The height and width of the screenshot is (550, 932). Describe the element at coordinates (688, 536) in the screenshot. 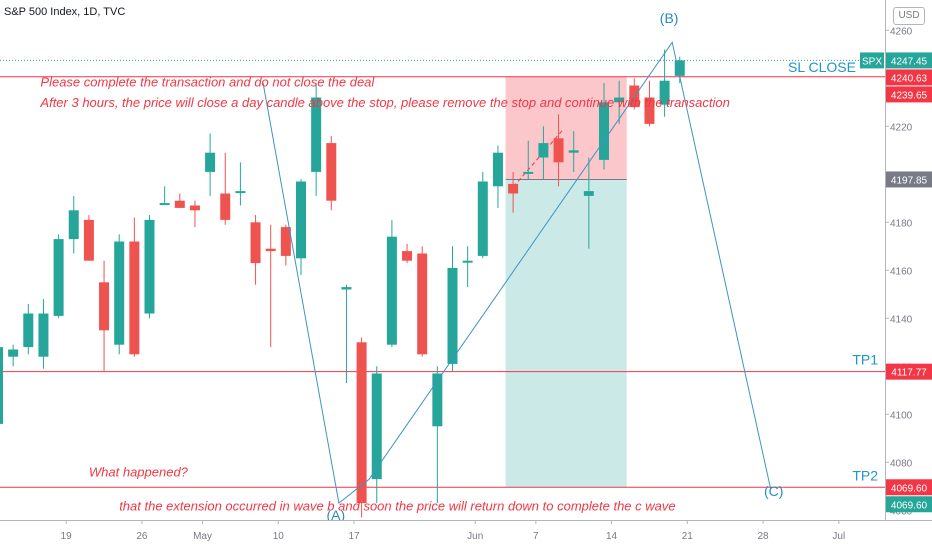

I see `x-tick-label: 21` at that location.